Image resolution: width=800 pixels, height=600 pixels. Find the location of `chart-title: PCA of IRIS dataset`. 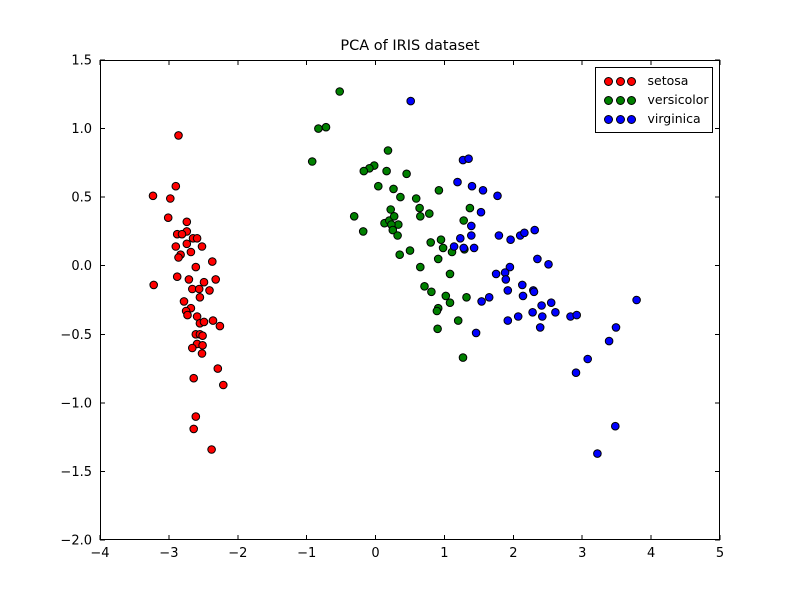

chart-title: PCA of IRIS dataset is located at coordinates (410, 46).